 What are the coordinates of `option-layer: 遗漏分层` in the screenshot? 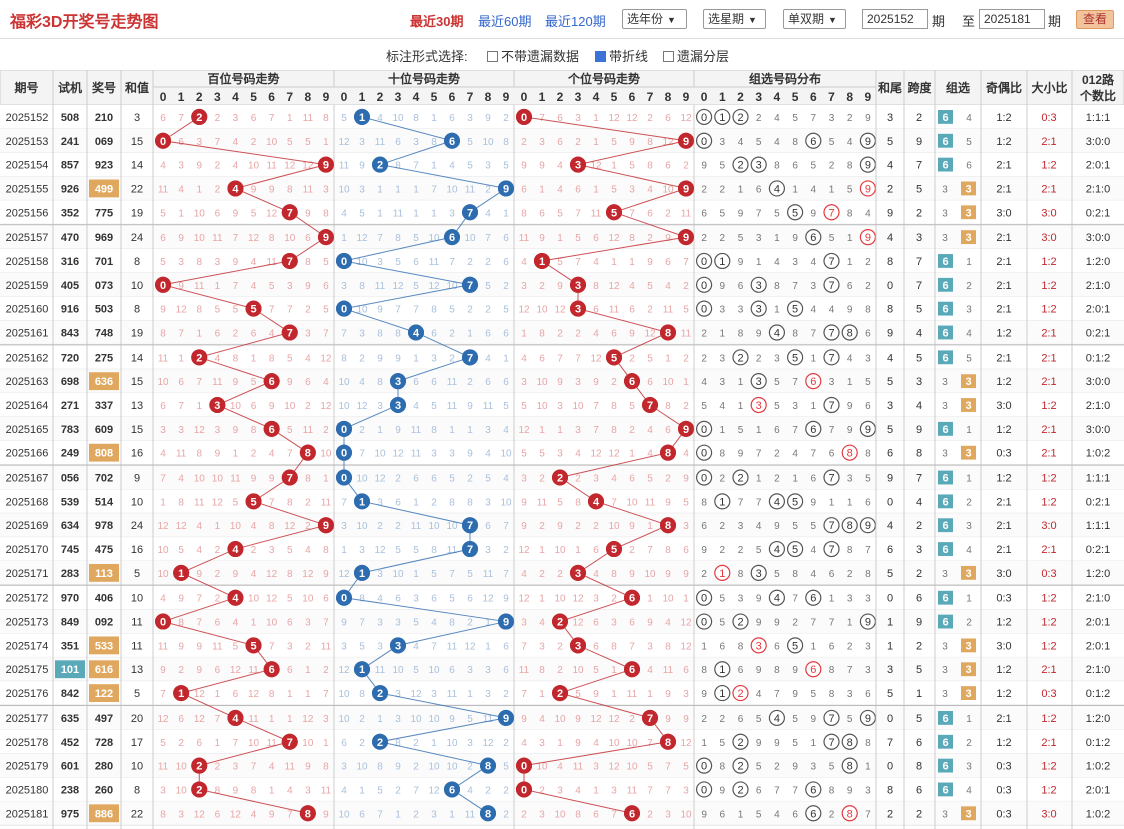 It's located at (696, 55).